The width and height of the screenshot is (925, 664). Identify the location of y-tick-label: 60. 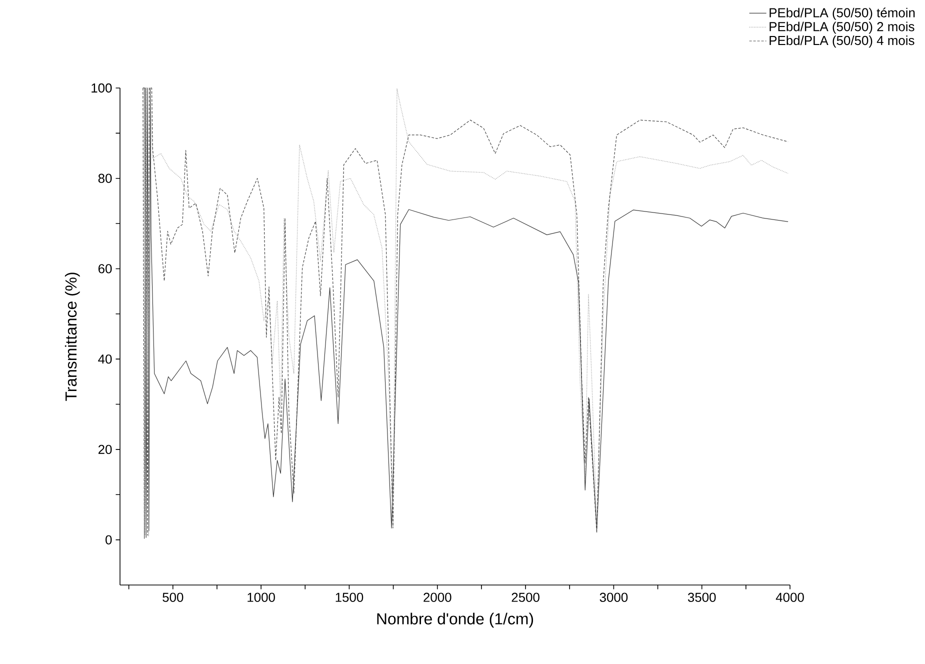
(105, 269).